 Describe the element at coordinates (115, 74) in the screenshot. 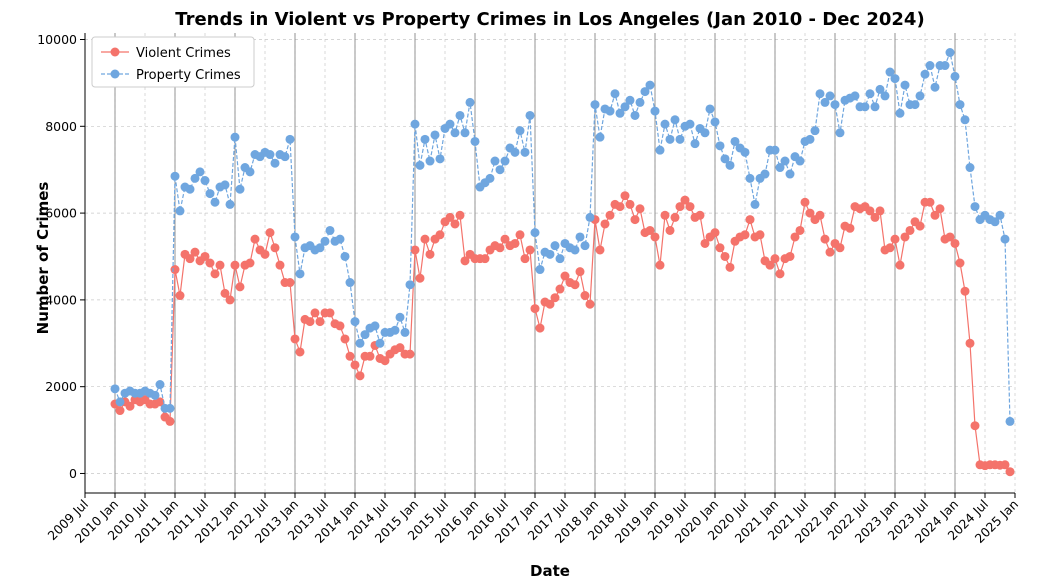

I see `legend-property-marker` at that location.